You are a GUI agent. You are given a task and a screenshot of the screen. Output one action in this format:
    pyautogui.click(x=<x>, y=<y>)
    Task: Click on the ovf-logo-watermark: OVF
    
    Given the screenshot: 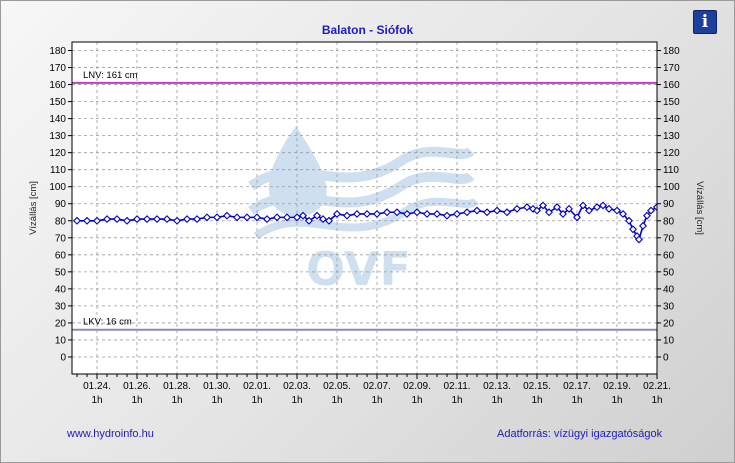 What is the action you would take?
    pyautogui.click(x=363, y=211)
    